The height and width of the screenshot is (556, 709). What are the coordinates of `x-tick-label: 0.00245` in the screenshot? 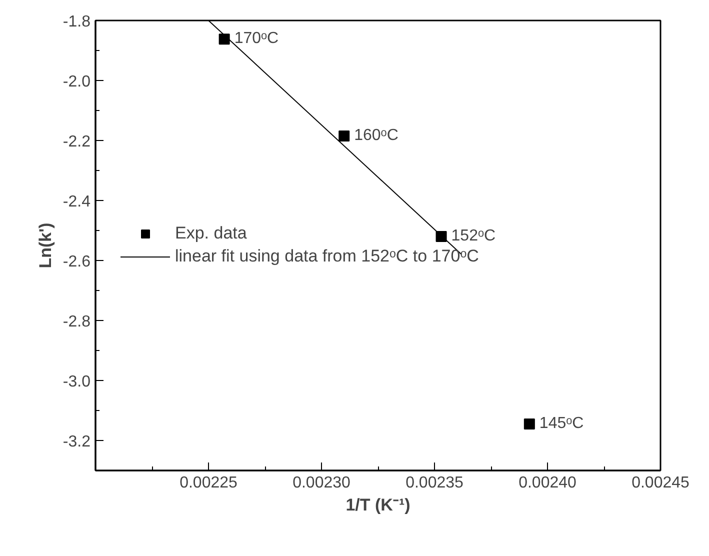 It's located at (661, 483).